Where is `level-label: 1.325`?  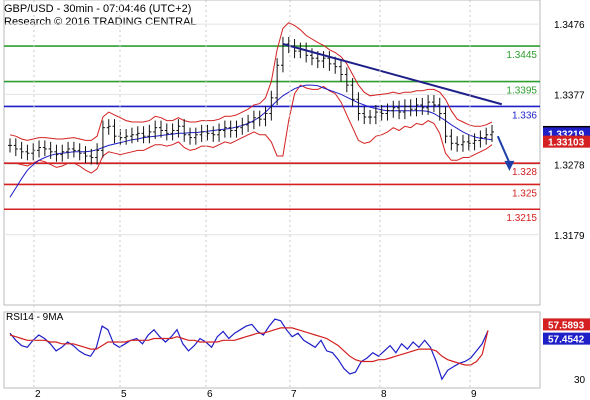
level-label: 1.325 is located at coordinates (524, 193).